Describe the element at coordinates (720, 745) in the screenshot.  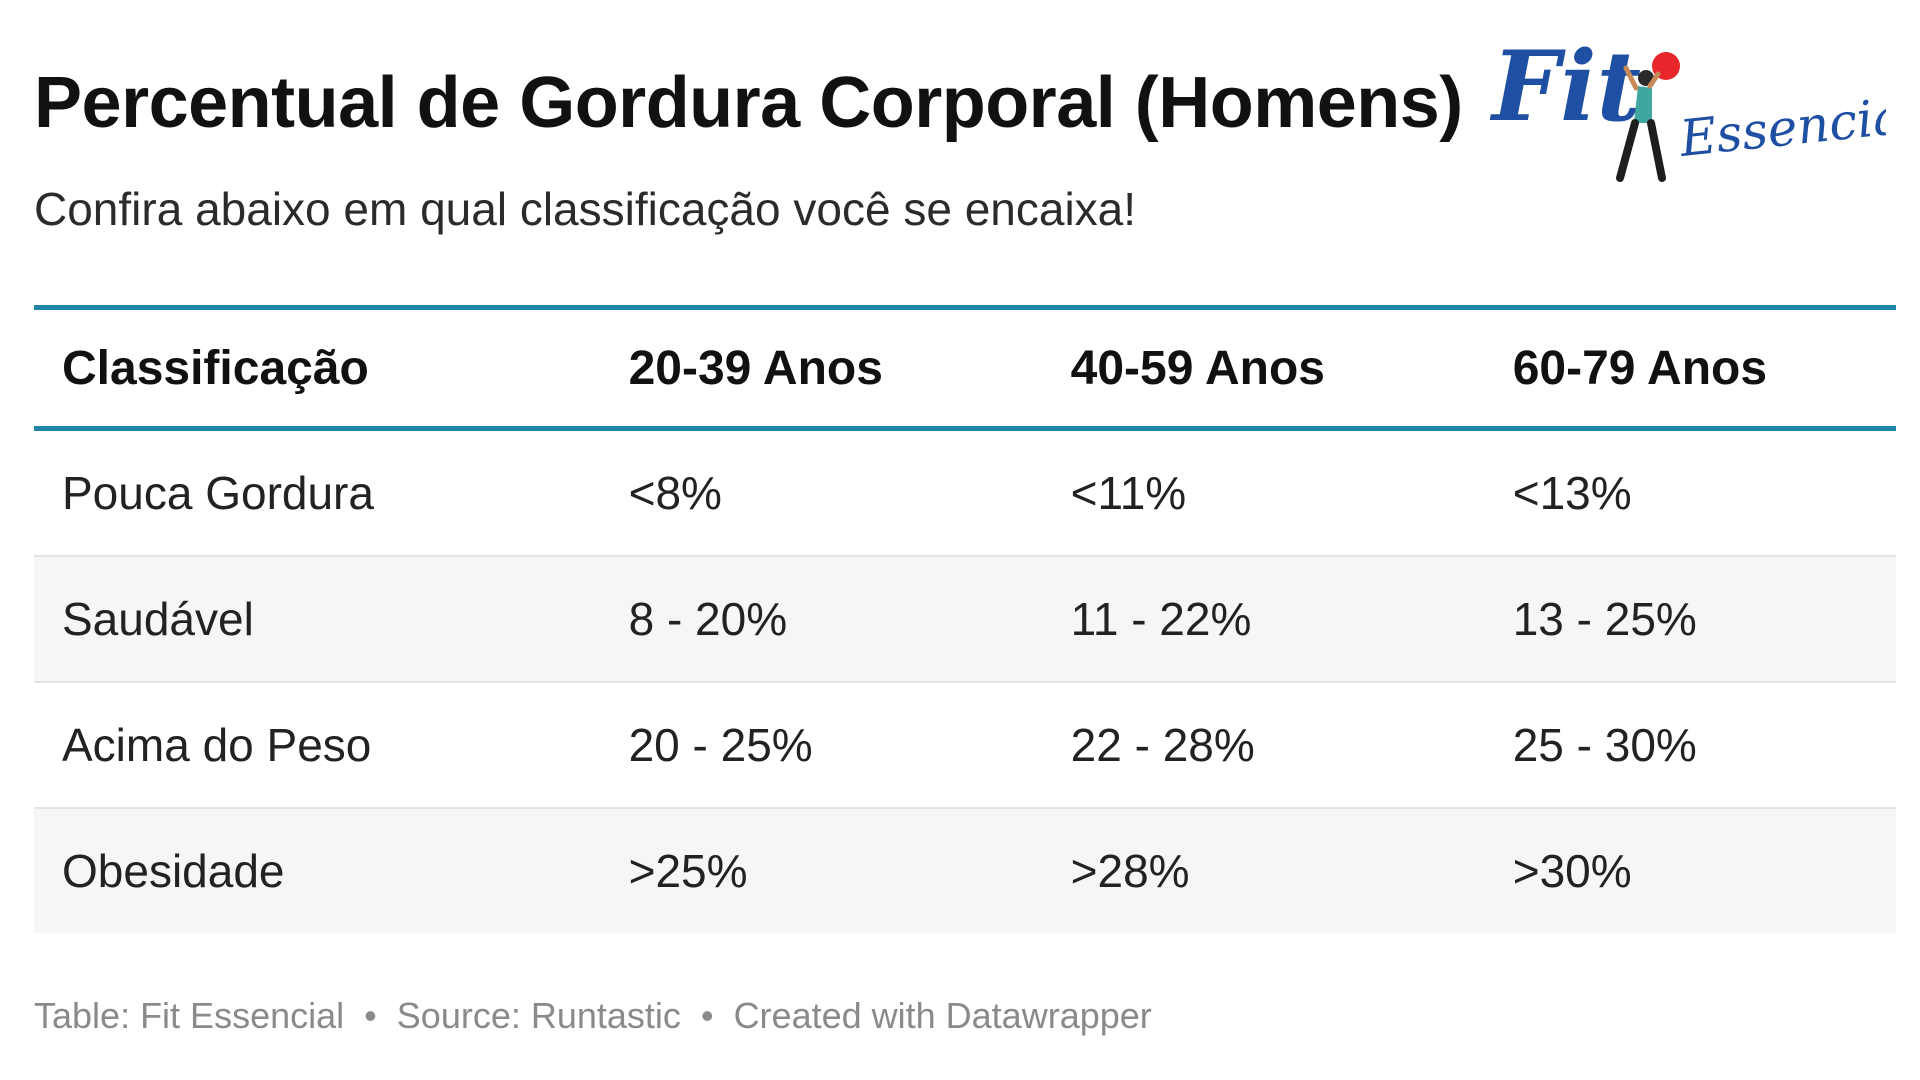
I see `table-cell: 20 - 25%` at that location.